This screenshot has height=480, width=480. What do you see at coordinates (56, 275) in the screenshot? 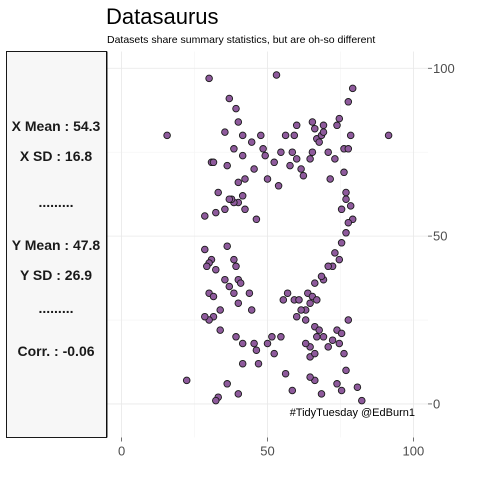
I see `stat-label: Y SD : 26.9` at bounding box center [56, 275].